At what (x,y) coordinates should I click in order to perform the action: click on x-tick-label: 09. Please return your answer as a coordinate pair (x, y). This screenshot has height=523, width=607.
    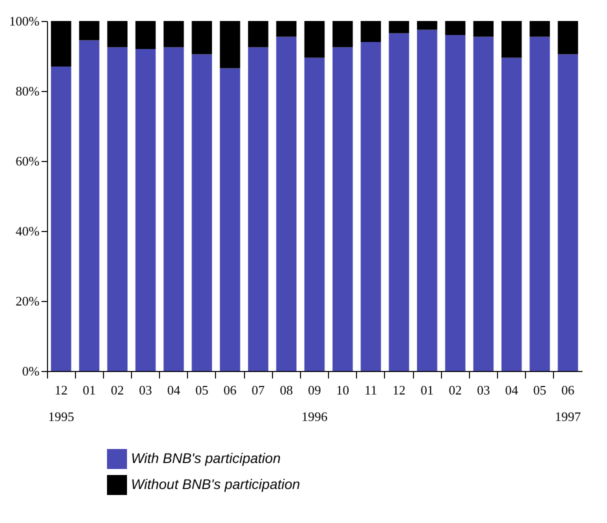
    Looking at the image, I should click on (314, 390).